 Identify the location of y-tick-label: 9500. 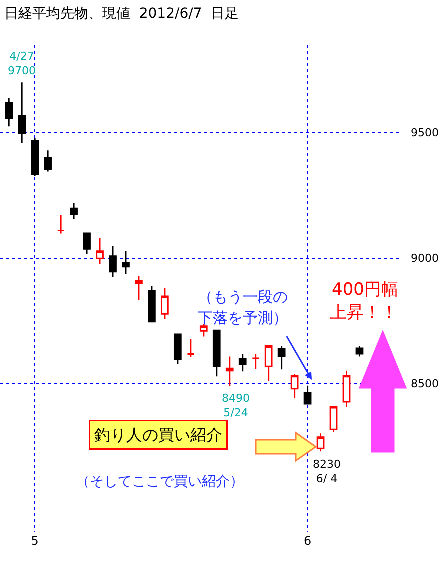
(425, 133).